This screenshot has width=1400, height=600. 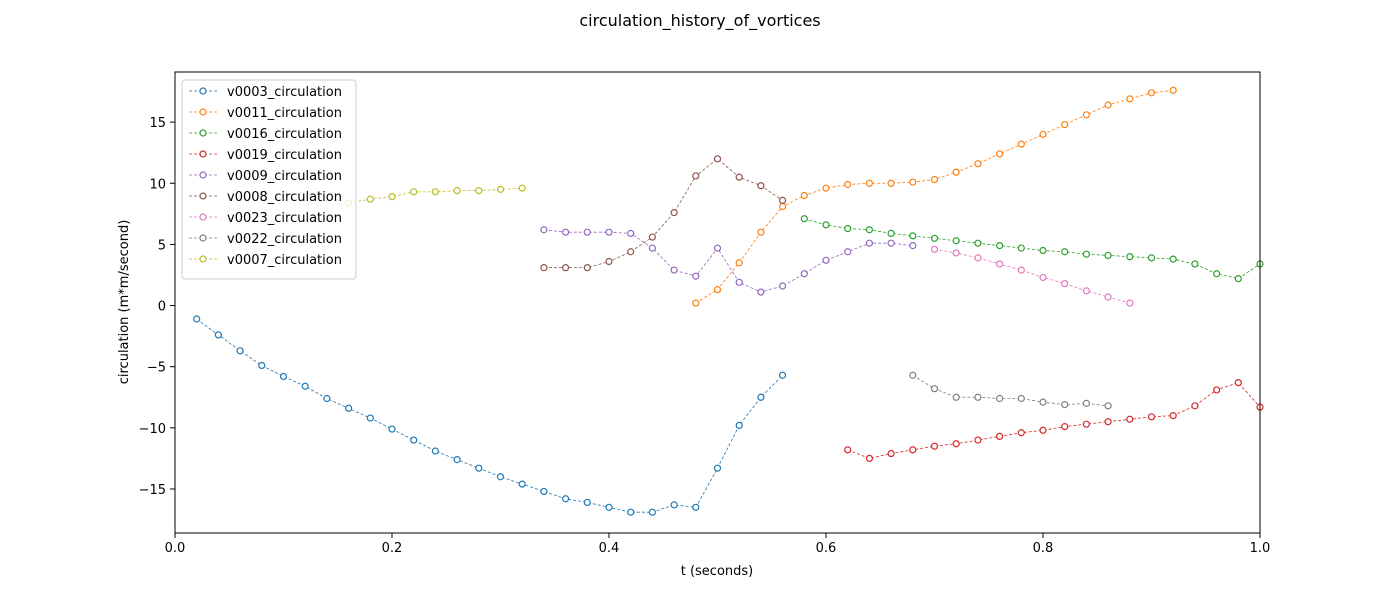 What do you see at coordinates (284, 197) in the screenshot?
I see `legend-label: v0008_circulation` at bounding box center [284, 197].